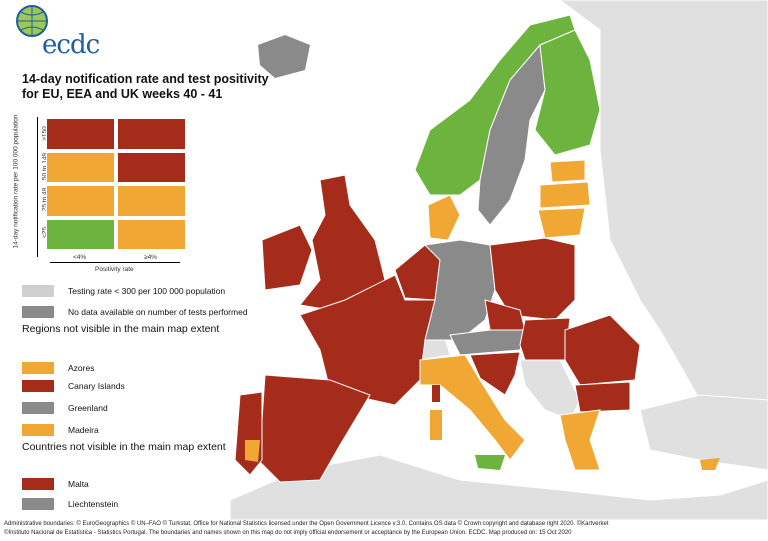  What do you see at coordinates (116, 184) in the screenshot?
I see `risk-matrix` at bounding box center [116, 184].